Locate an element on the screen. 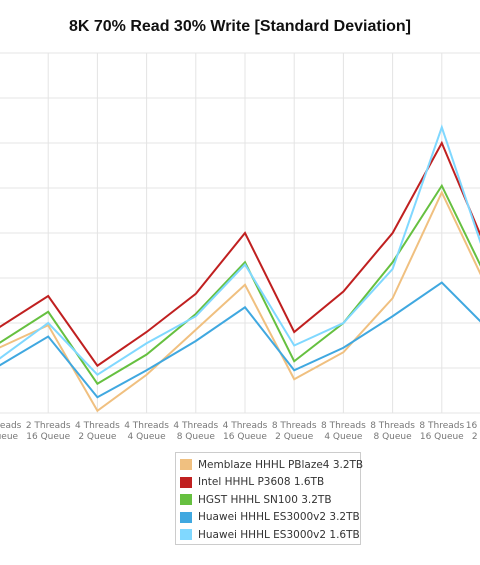  legend-item: Huawei HHHL ES3000v2 1.6TB is located at coordinates (270, 535).